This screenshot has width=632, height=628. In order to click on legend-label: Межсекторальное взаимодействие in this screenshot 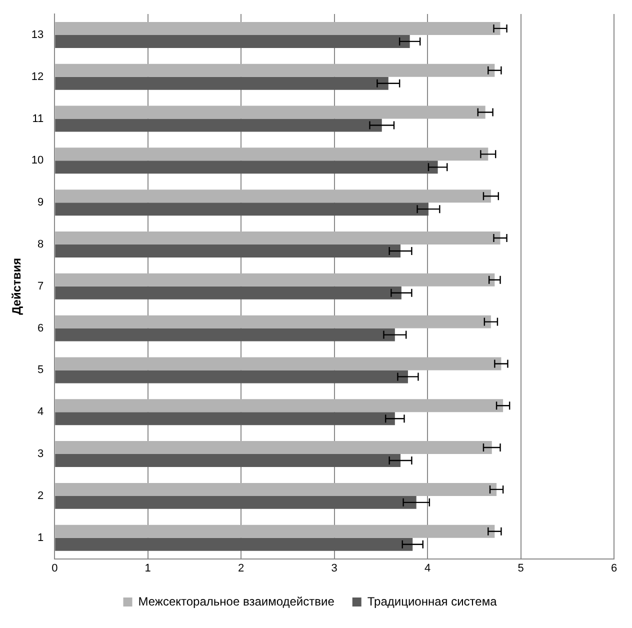, I will do `click(236, 601)`.